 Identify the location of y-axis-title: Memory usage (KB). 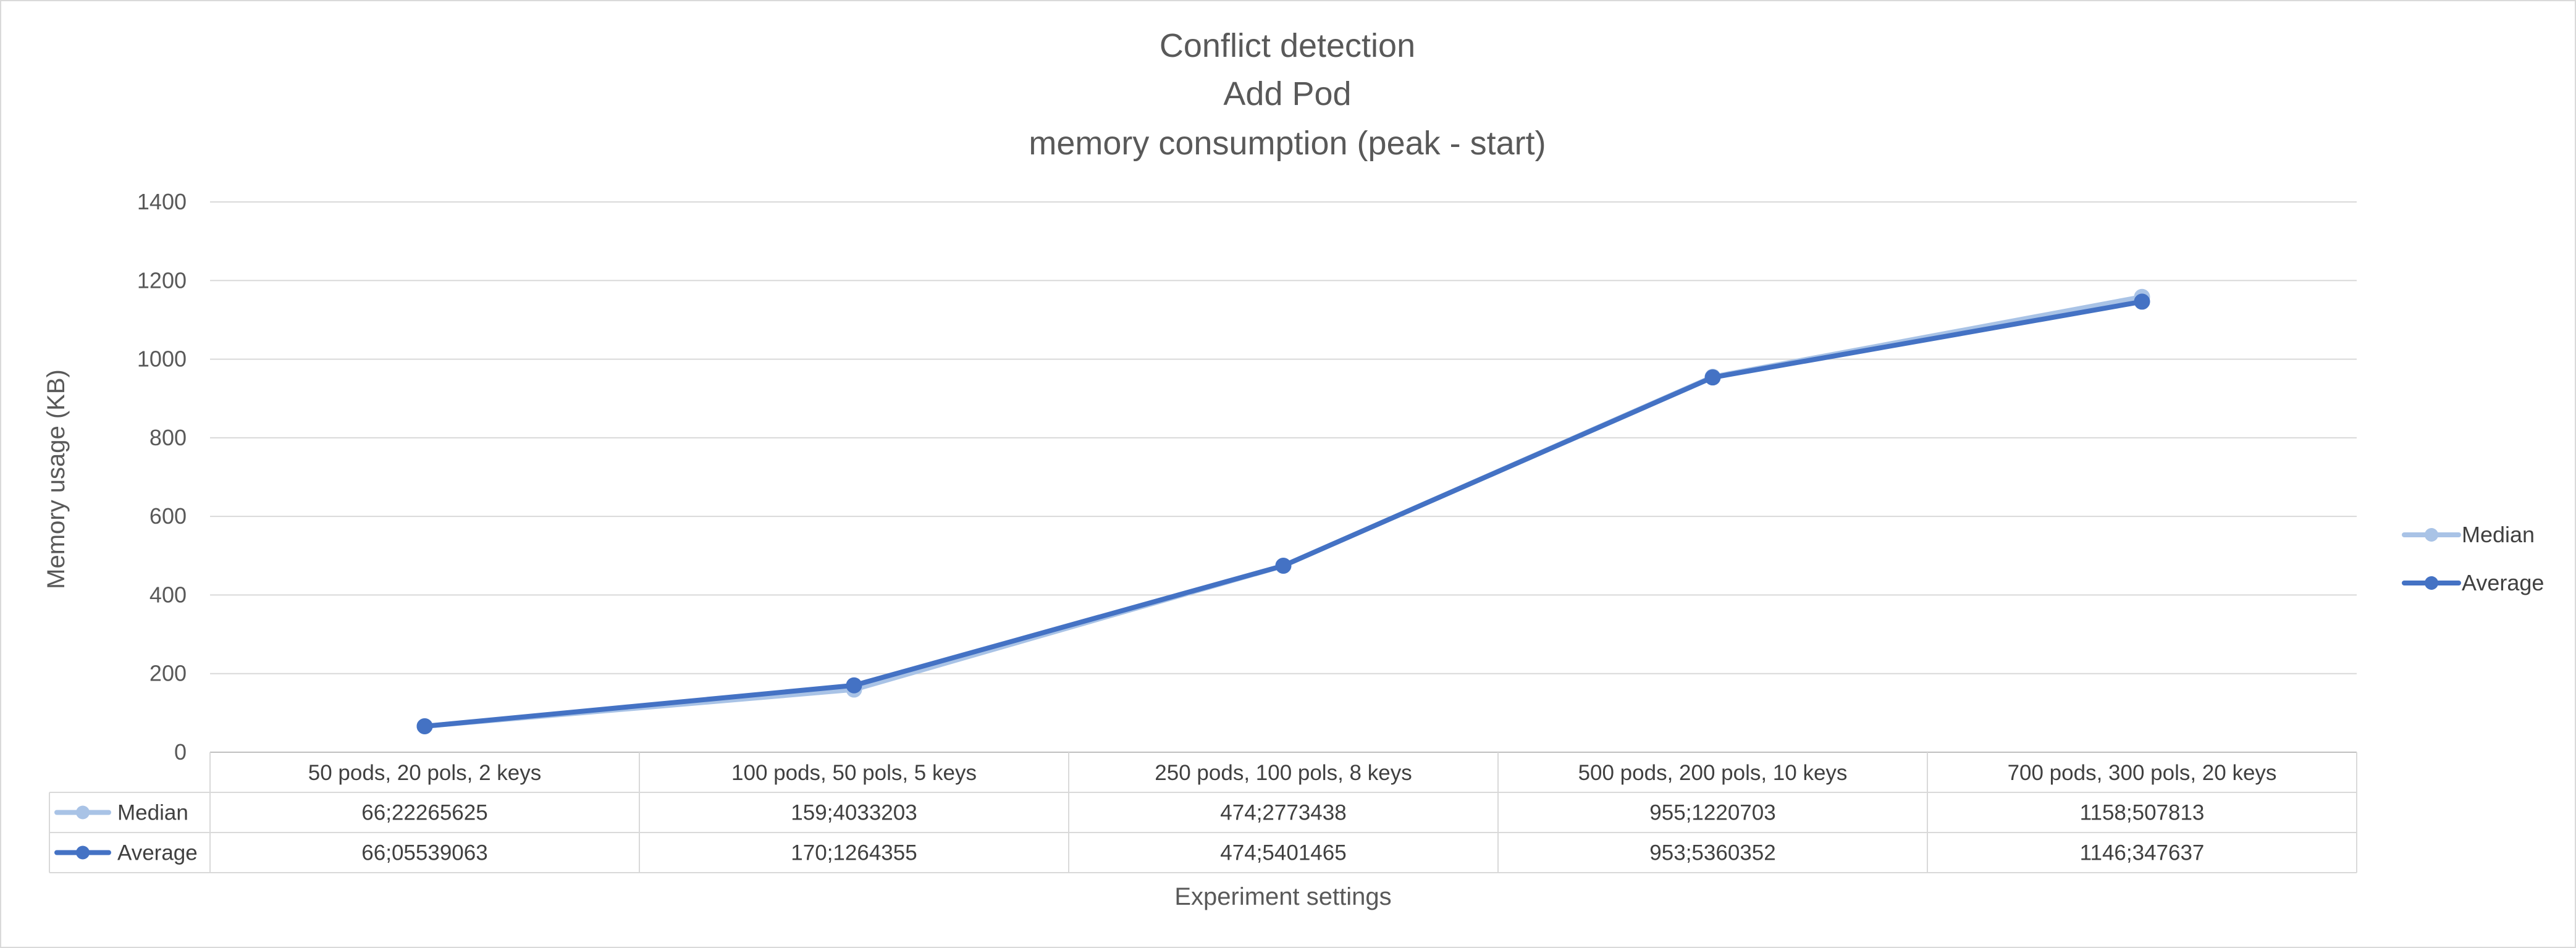
(56, 479).